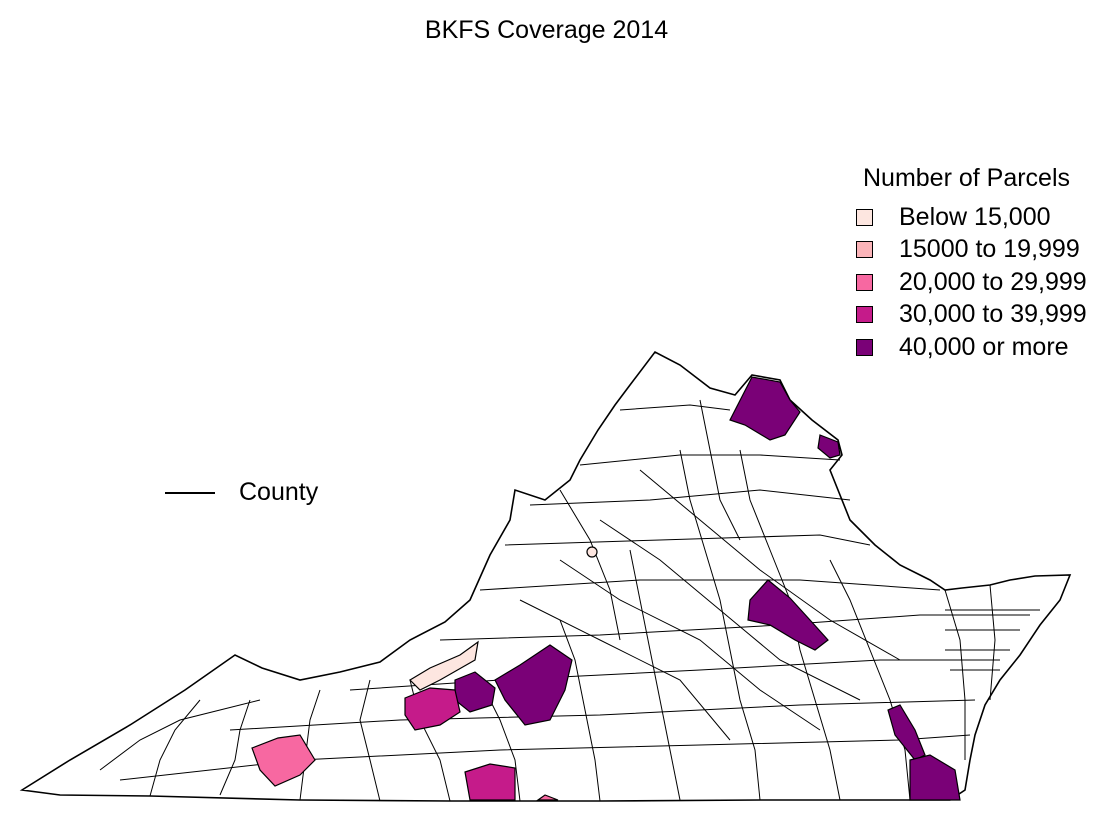 The width and height of the screenshot is (1110, 826). I want to click on county-chesapeake, so click(935, 777).